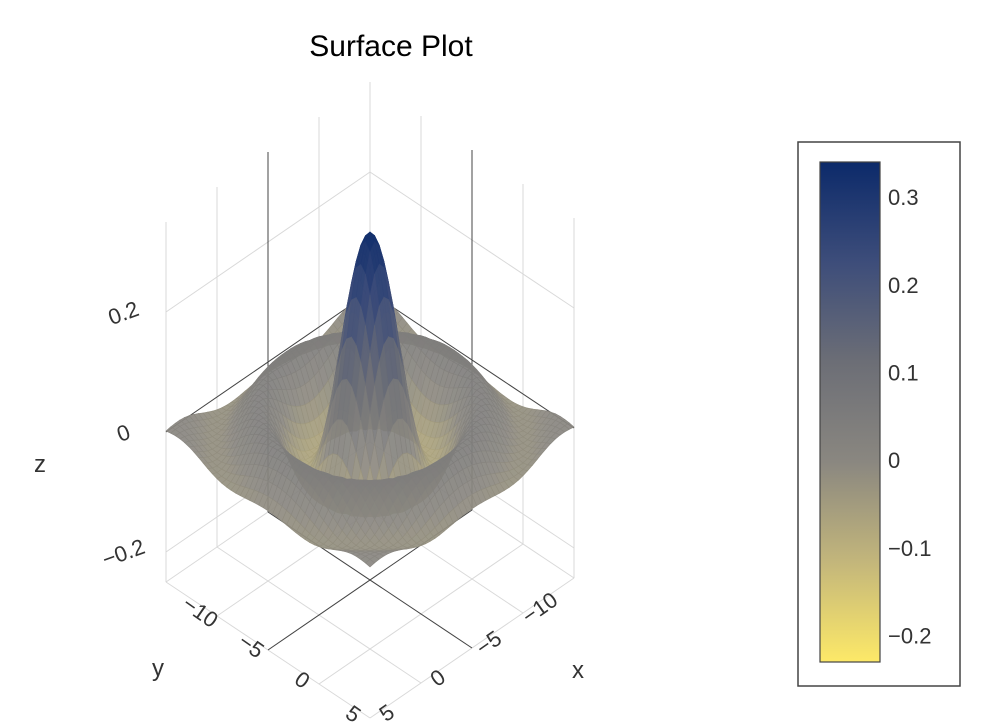  What do you see at coordinates (158, 668) in the screenshot?
I see `y-axis-label: y` at bounding box center [158, 668].